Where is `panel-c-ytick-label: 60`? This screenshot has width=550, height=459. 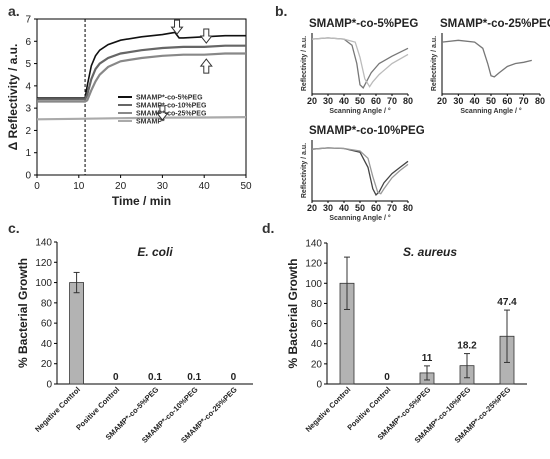
panel-c-ytick-label: 60 is located at coordinates (47, 324).